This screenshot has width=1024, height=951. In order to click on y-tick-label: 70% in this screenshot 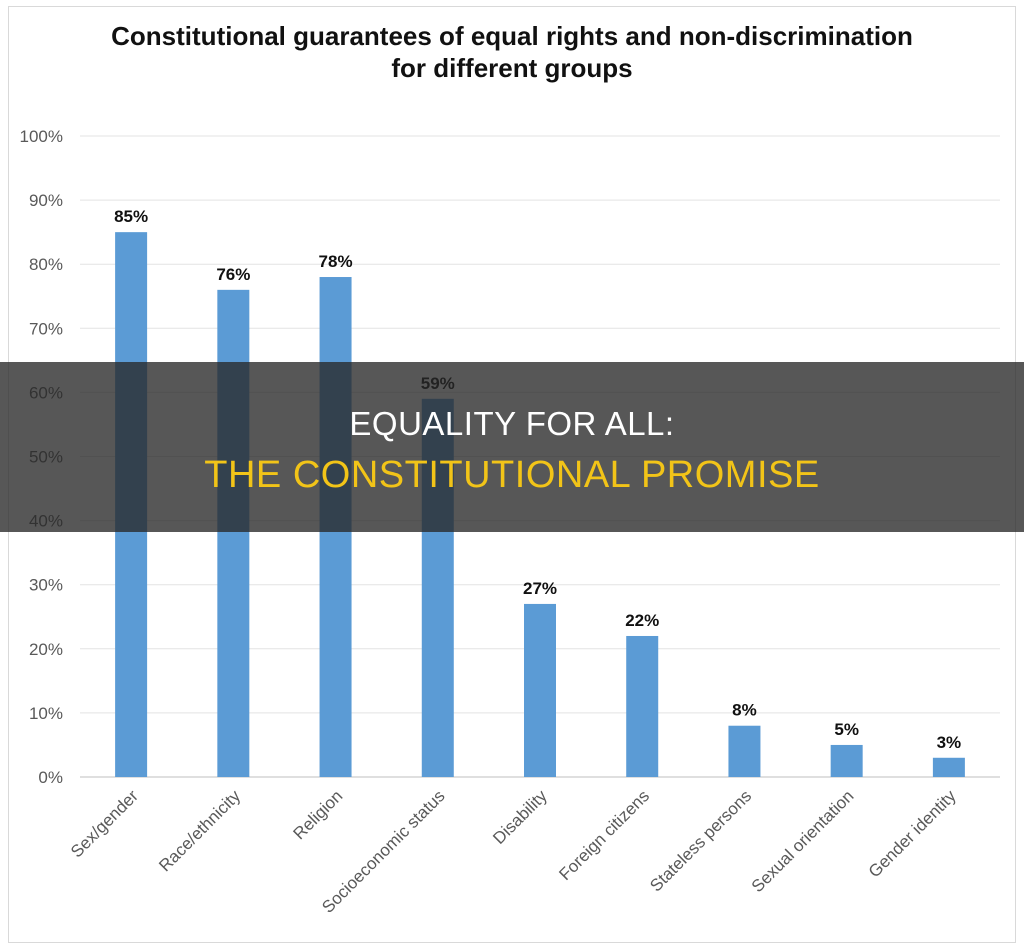, I will do `click(46, 328)`.